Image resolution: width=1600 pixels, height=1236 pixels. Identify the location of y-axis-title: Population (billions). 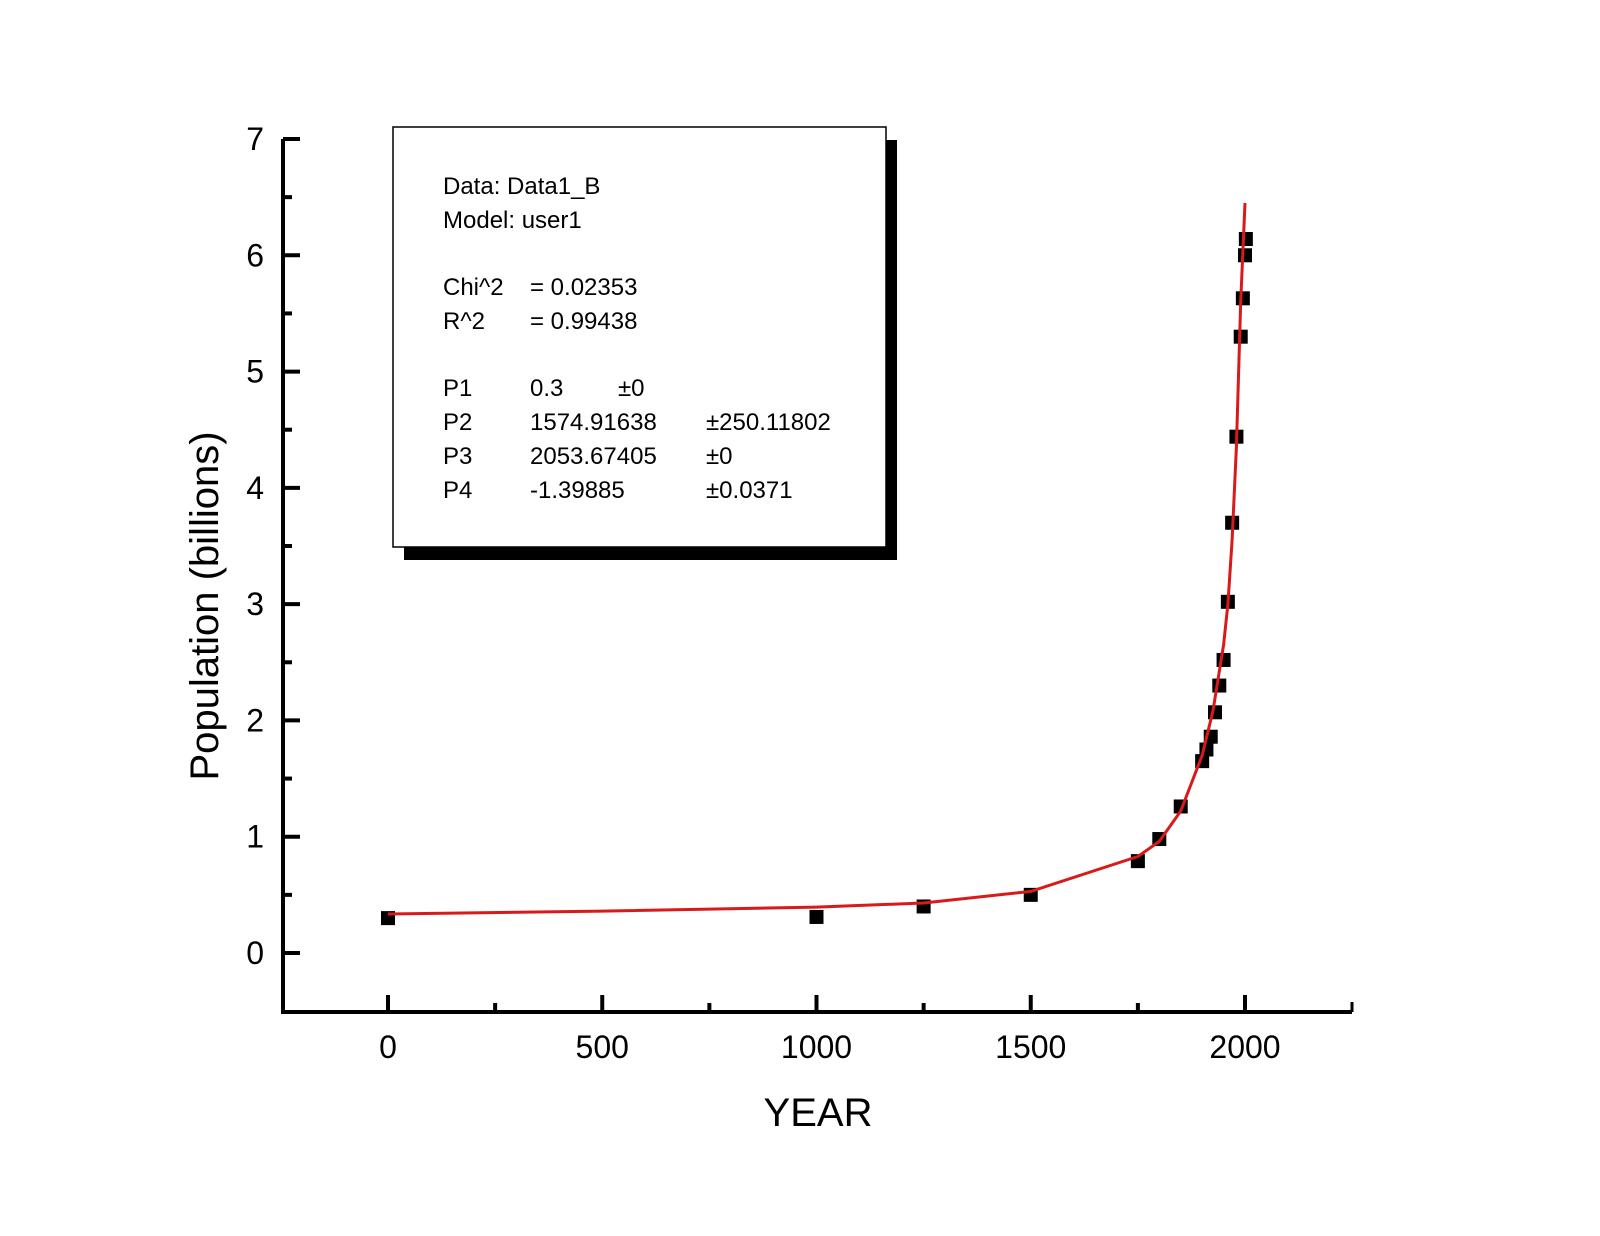
(205, 605).